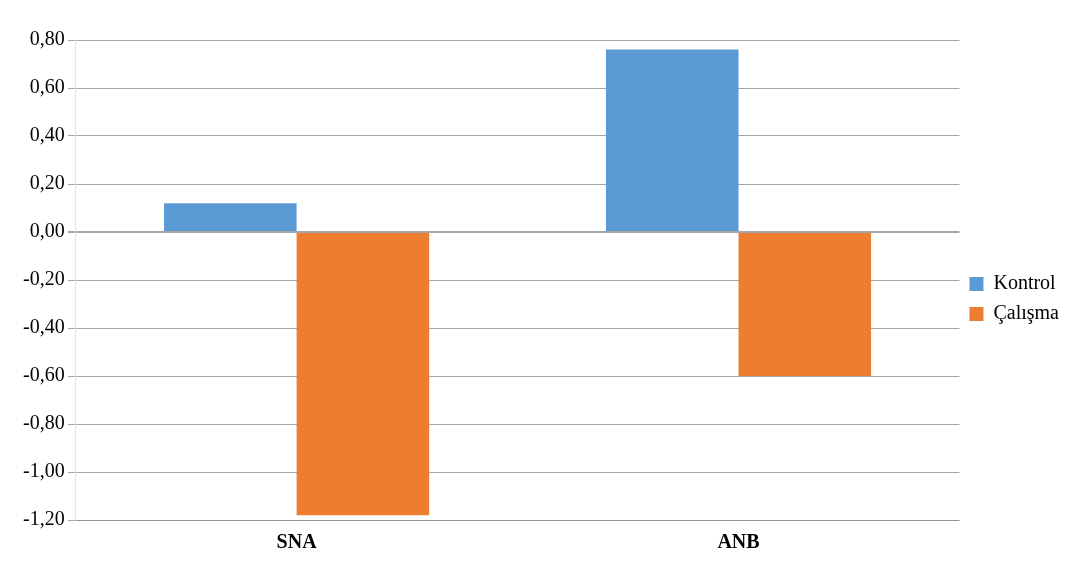  What do you see at coordinates (738, 541) in the screenshot?
I see `x-tick-label: ANB` at bounding box center [738, 541].